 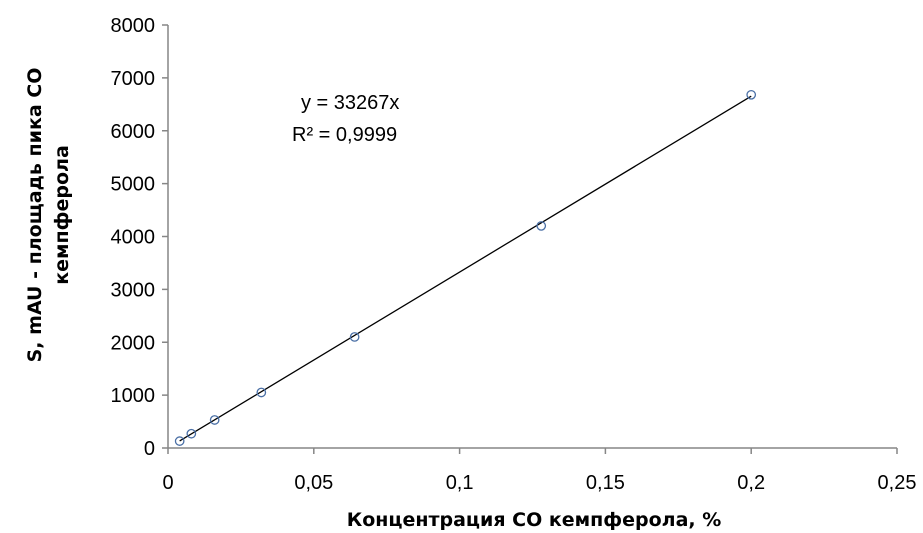 I want to click on r-squared-label: R² = 0,9999, so click(x=344, y=135).